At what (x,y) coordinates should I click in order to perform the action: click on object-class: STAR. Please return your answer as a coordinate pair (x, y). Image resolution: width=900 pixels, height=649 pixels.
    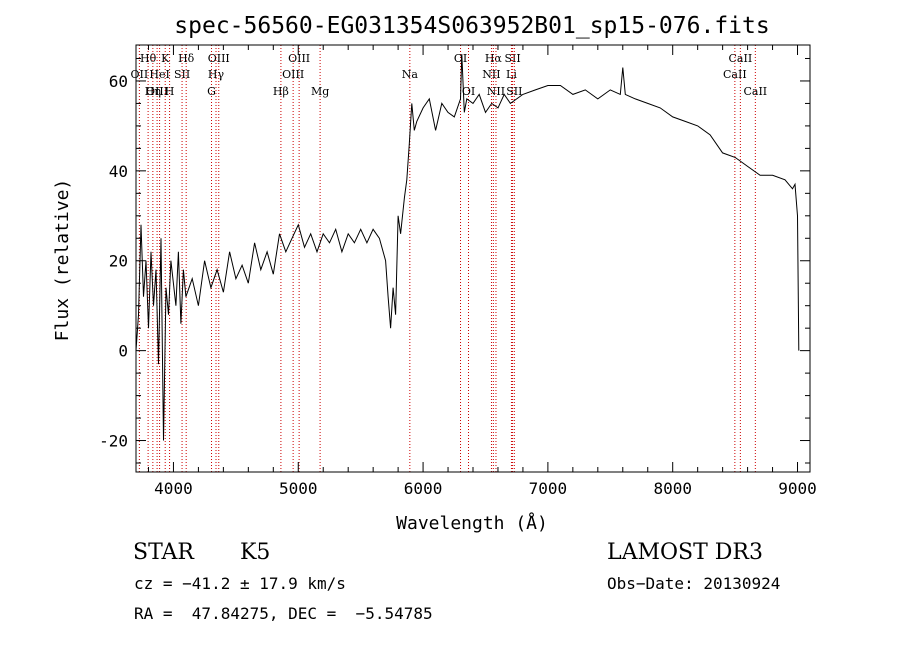
    Looking at the image, I should click on (163, 552).